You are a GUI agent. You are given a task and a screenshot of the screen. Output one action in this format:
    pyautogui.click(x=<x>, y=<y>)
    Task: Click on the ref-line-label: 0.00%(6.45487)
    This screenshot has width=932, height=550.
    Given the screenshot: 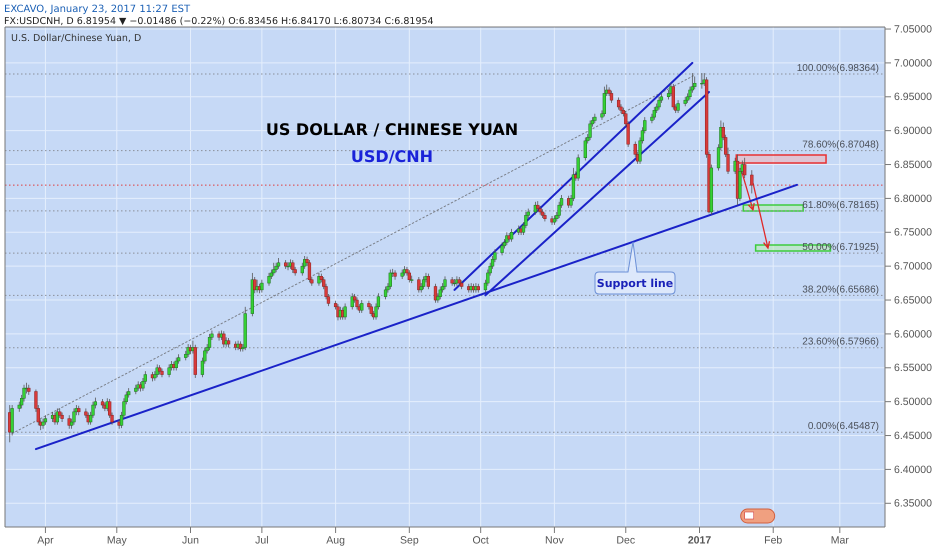 What is the action you would take?
    pyautogui.click(x=843, y=426)
    